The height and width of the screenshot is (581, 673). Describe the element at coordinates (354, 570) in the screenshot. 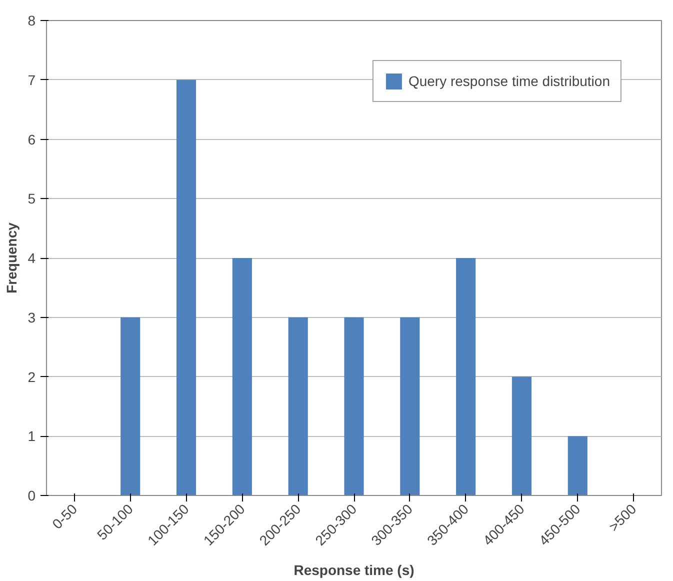

I see `x-axis-title: Response time (s)` at that location.